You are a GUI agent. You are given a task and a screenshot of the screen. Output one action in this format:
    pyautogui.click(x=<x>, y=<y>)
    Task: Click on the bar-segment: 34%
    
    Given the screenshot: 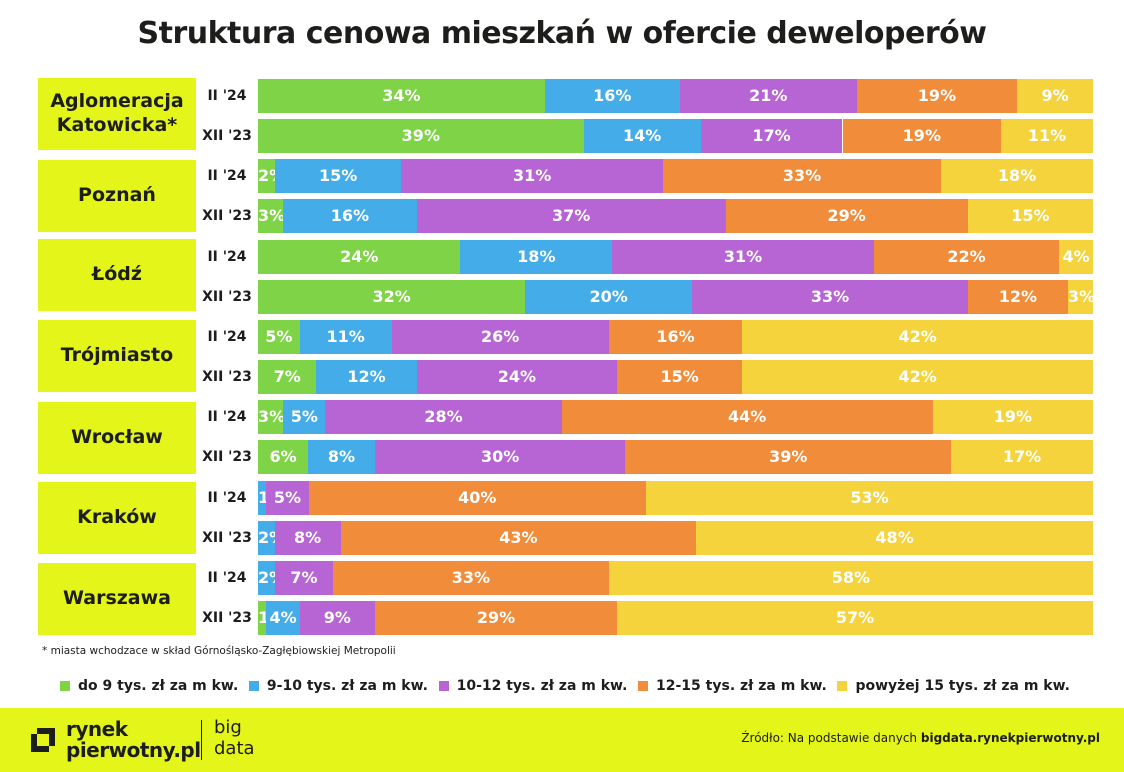 What is the action you would take?
    pyautogui.click(x=401, y=96)
    